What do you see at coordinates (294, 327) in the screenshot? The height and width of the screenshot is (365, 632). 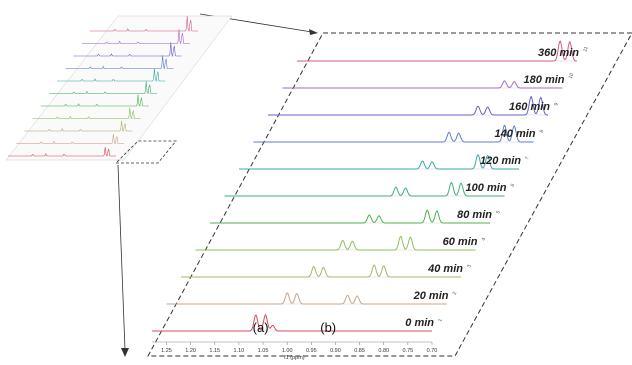 I see `peak-tags: (a) (b)` at bounding box center [294, 327].